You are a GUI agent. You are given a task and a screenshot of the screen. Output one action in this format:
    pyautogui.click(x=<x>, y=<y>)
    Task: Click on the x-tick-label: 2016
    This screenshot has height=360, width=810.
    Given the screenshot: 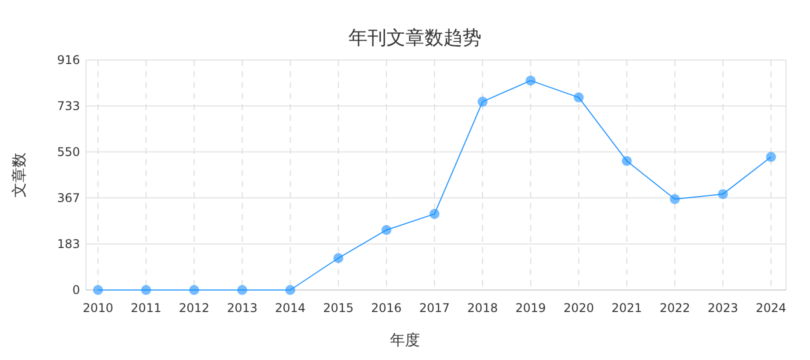 What is the action you would take?
    pyautogui.click(x=386, y=308)
    